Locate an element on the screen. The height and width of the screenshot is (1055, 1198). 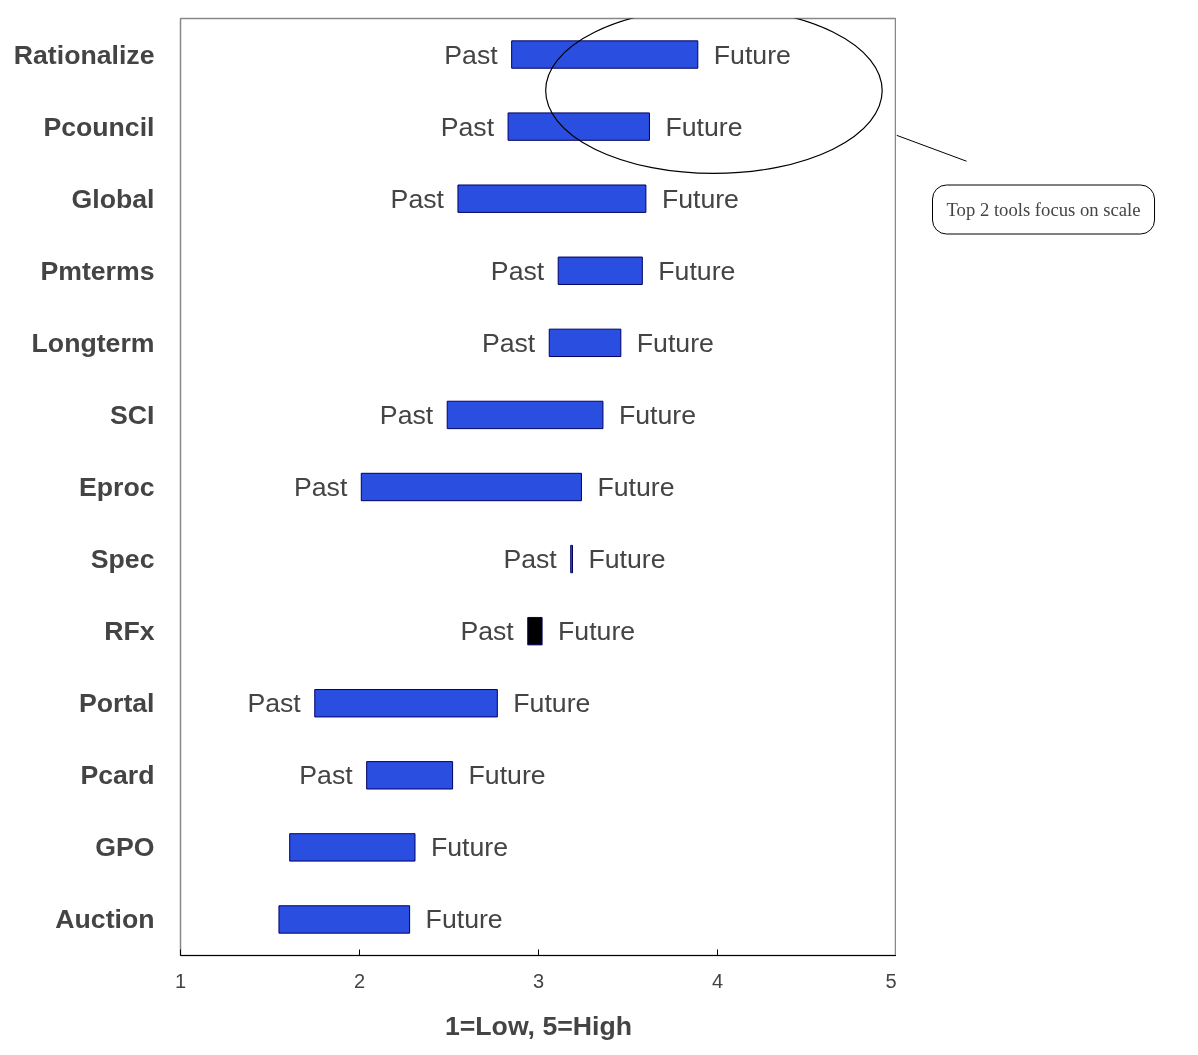
x-tick-label: 5 is located at coordinates (891, 980).